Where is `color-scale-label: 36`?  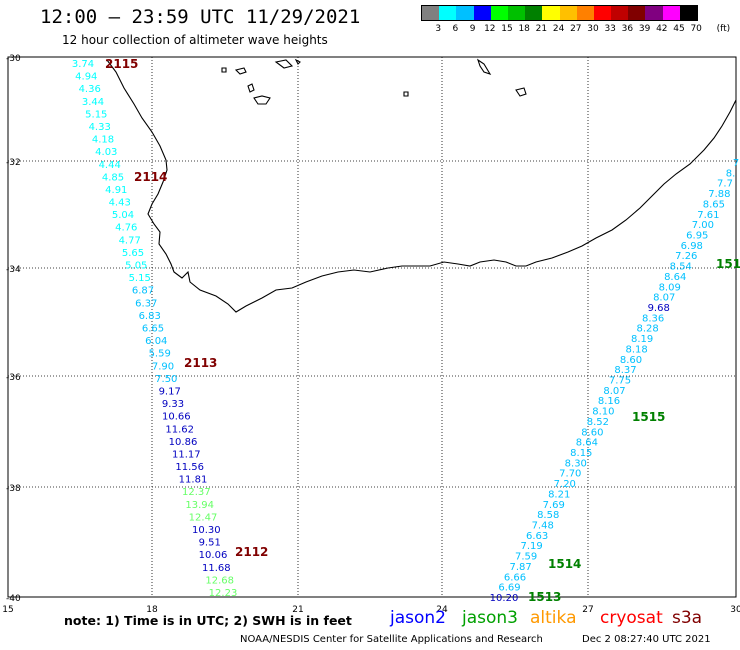
color-scale-label: 36 is located at coordinates (627, 29).